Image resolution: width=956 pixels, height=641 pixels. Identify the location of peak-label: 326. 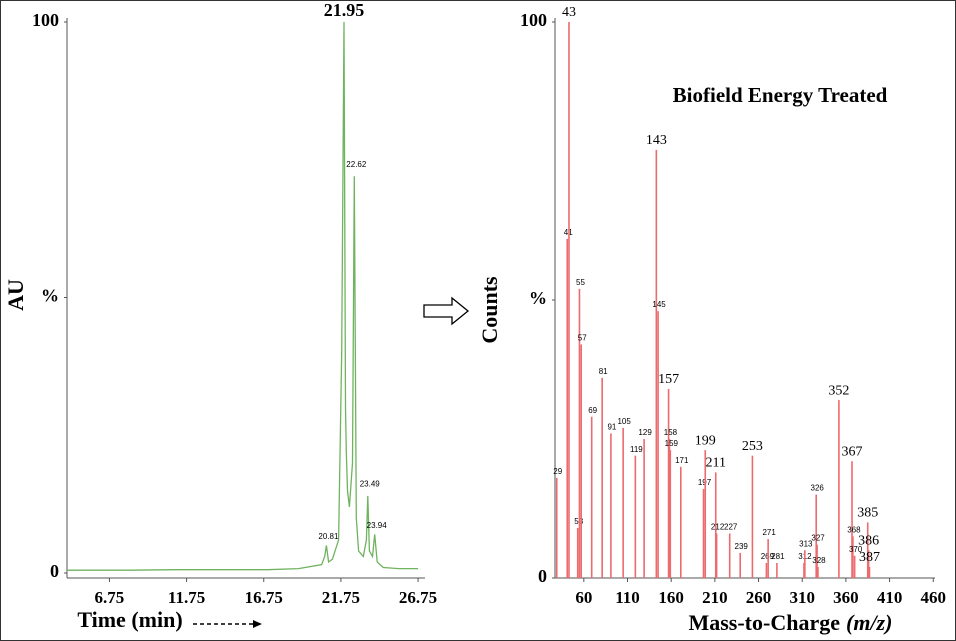
(818, 488).